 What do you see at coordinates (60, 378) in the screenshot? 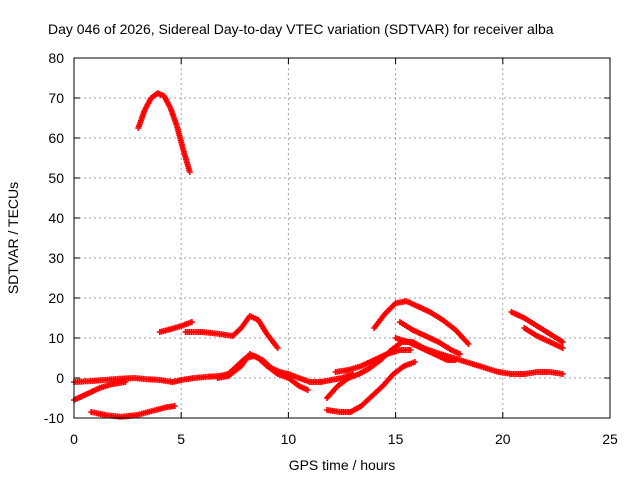
I see `y-tick-label: 0` at bounding box center [60, 378].